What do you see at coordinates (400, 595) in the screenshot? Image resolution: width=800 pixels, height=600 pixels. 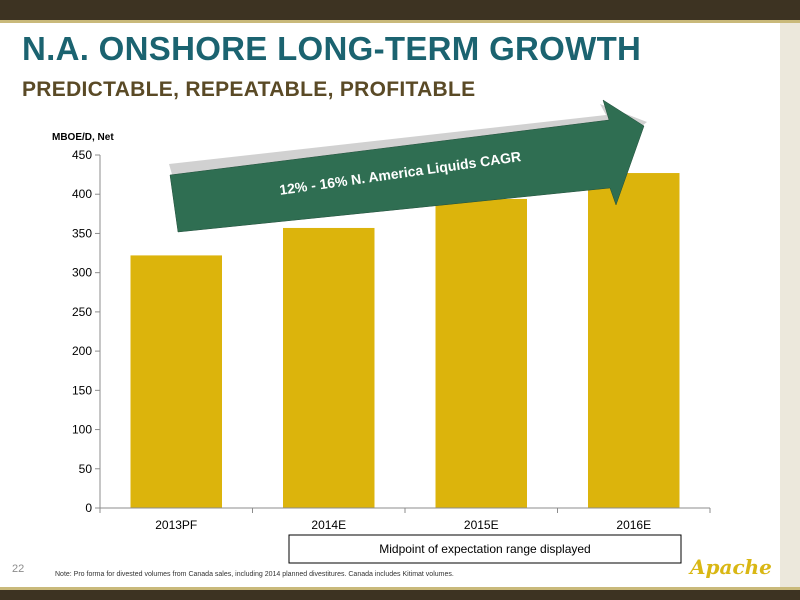 I see `footer-bar` at bounding box center [400, 595].